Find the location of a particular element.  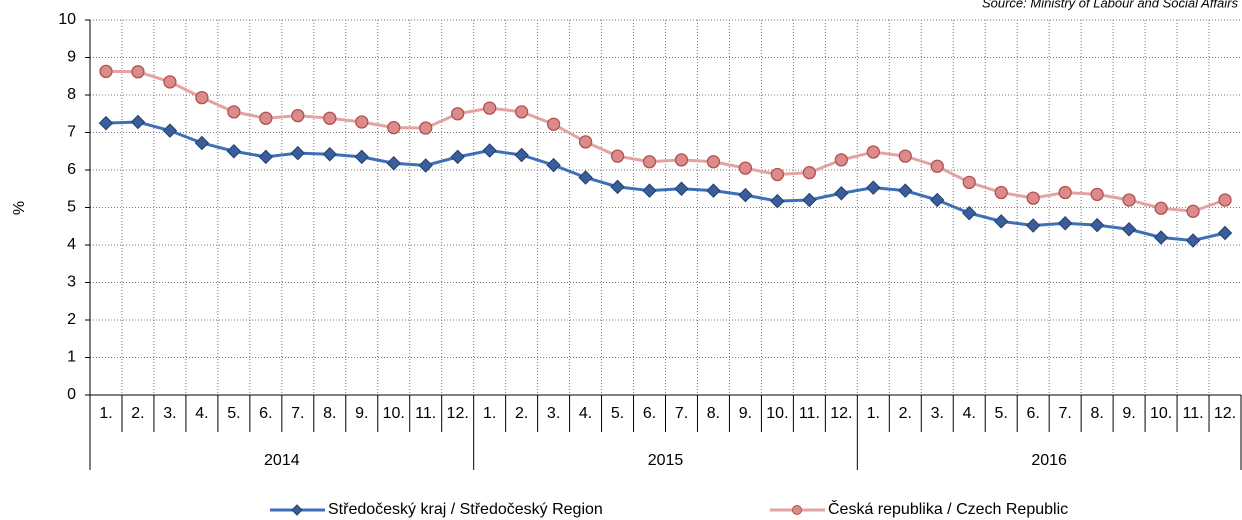

legend-label: Středočeský kraj / Středočeský Region is located at coordinates (465, 509).